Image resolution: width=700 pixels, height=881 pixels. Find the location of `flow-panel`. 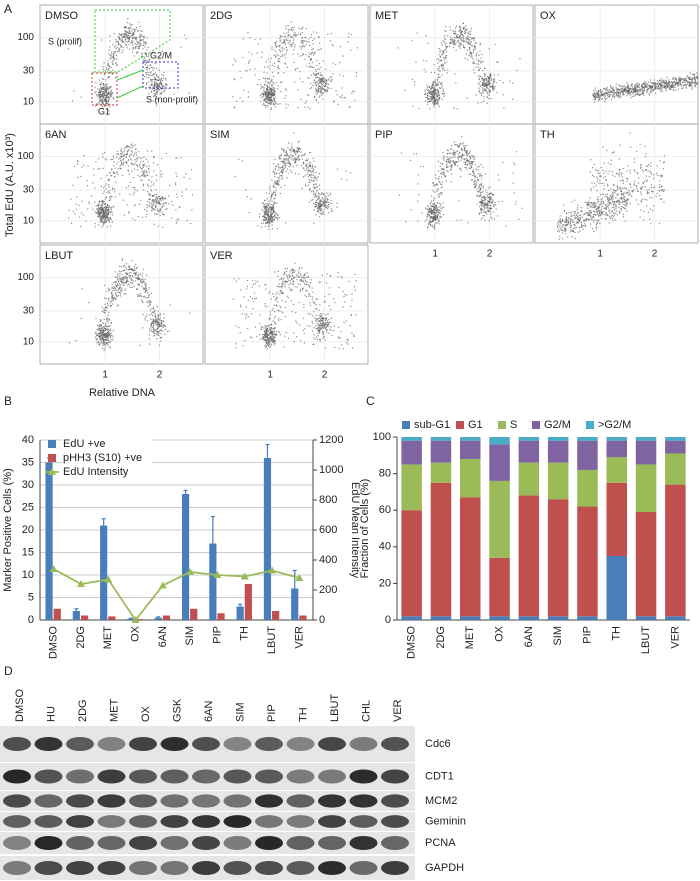

flow-panel is located at coordinates (286, 183).